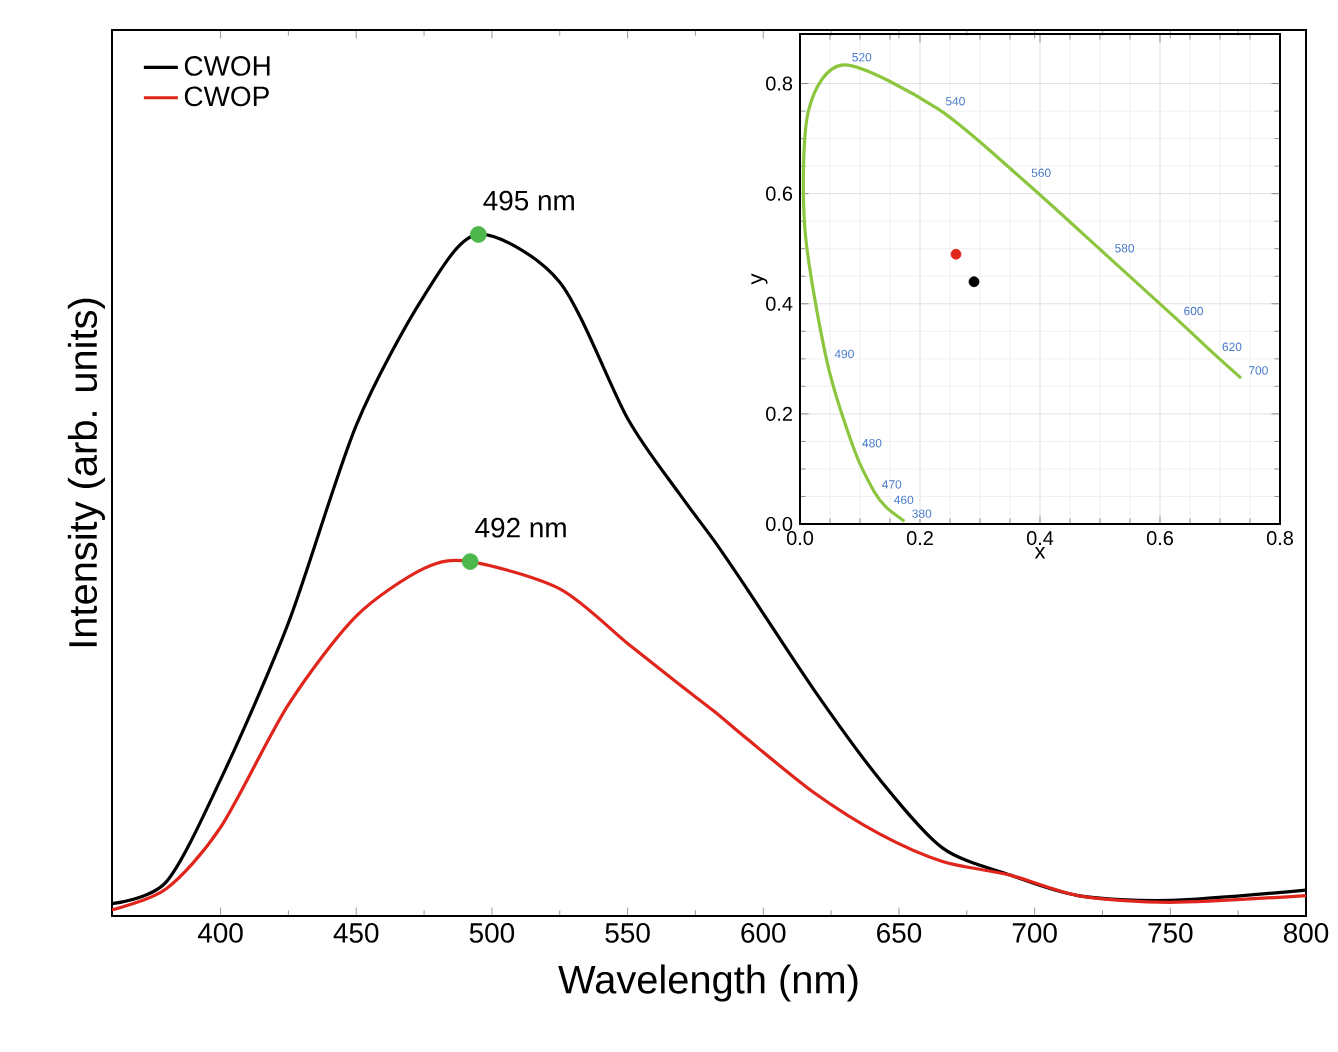 The height and width of the screenshot is (1052, 1338). Describe the element at coordinates (1022, 293) in the screenshot. I see `line-series` at that location.